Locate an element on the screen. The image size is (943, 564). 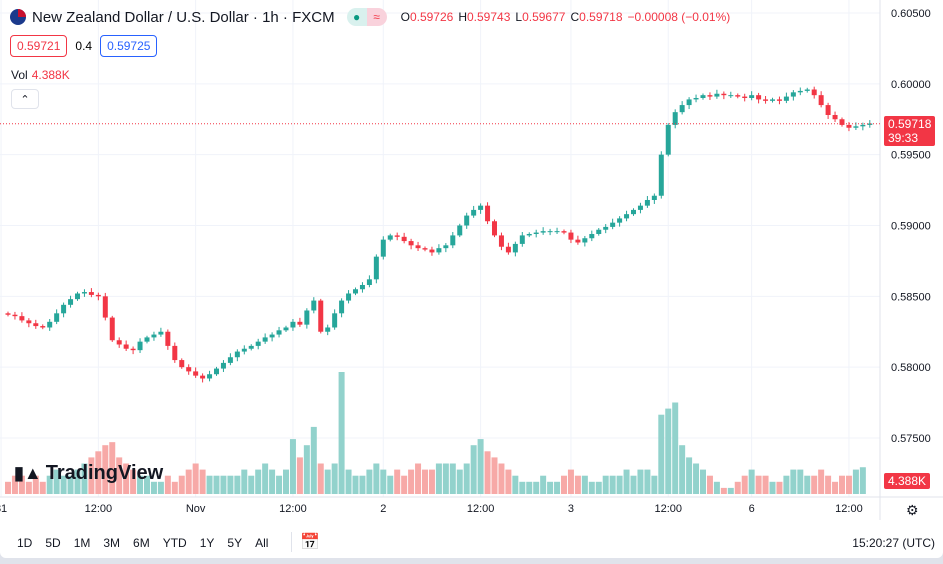
range-ytd: YTD is located at coordinates (174, 543).